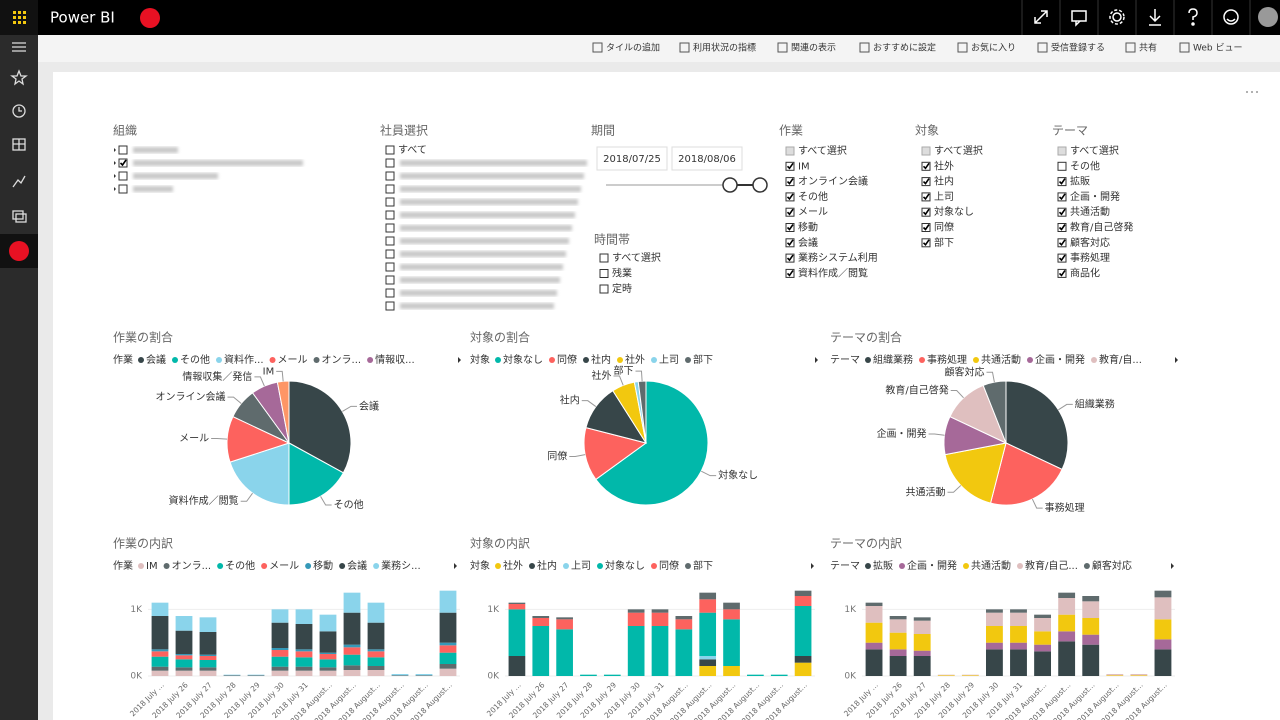 This screenshot has width=1280, height=720. I want to click on workspace-badge, so click(150, 18).